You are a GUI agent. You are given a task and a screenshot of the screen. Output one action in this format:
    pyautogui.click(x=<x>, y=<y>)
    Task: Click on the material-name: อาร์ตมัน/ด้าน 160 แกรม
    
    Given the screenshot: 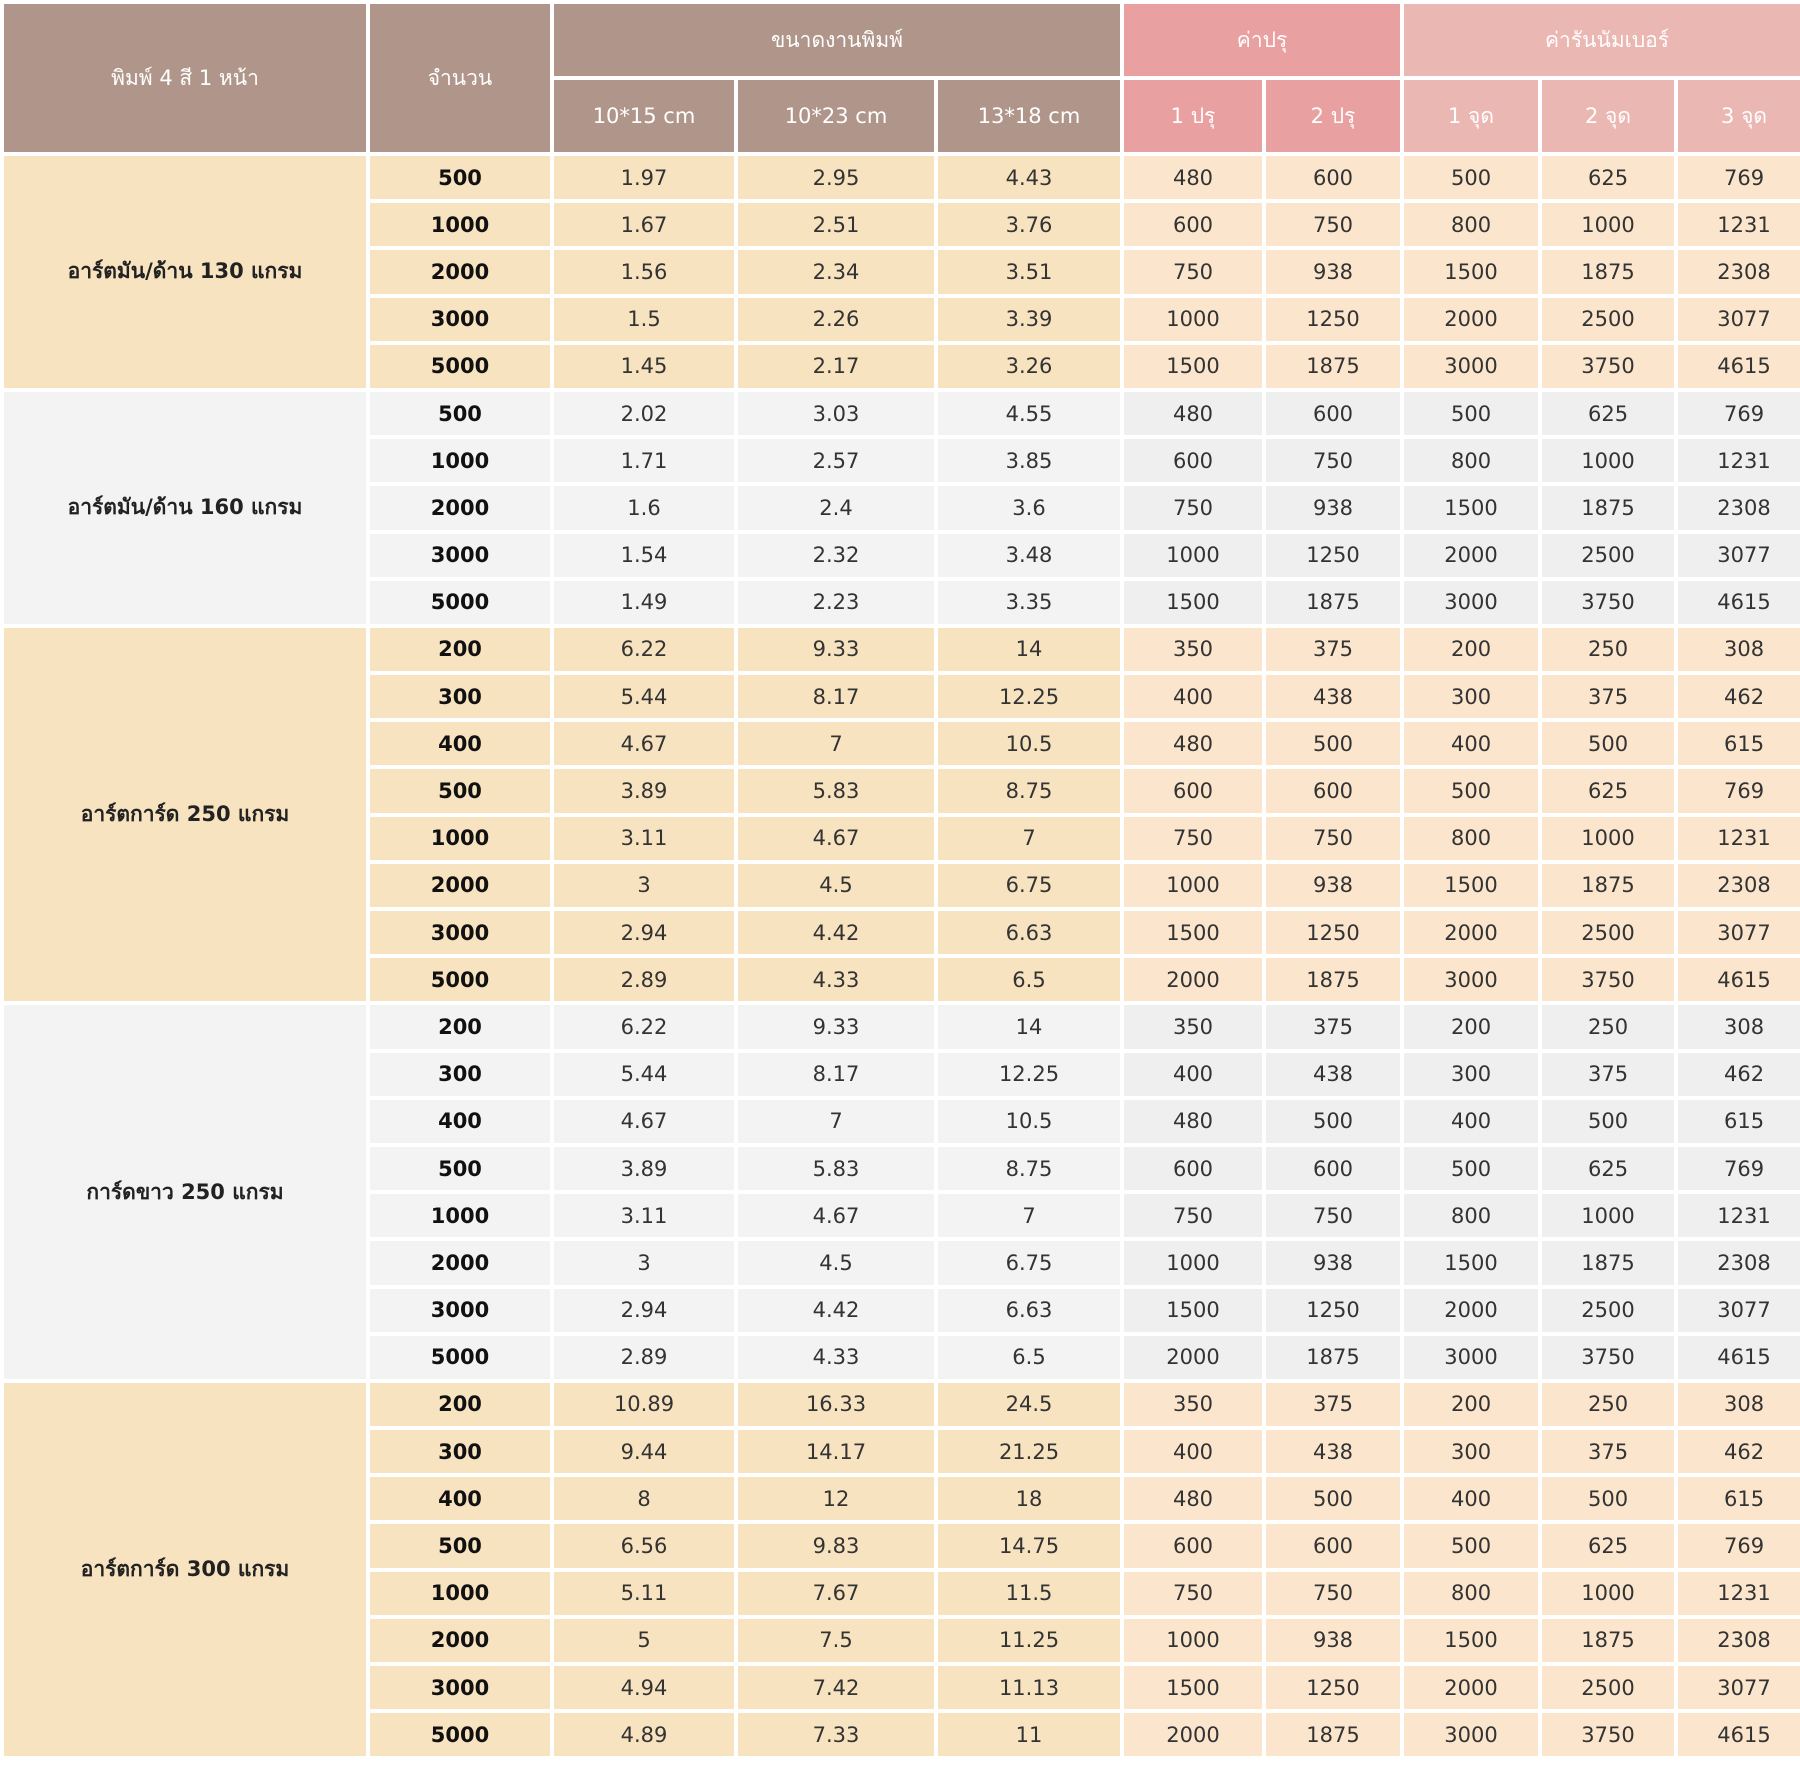 What is the action you would take?
    pyautogui.click(x=185, y=507)
    